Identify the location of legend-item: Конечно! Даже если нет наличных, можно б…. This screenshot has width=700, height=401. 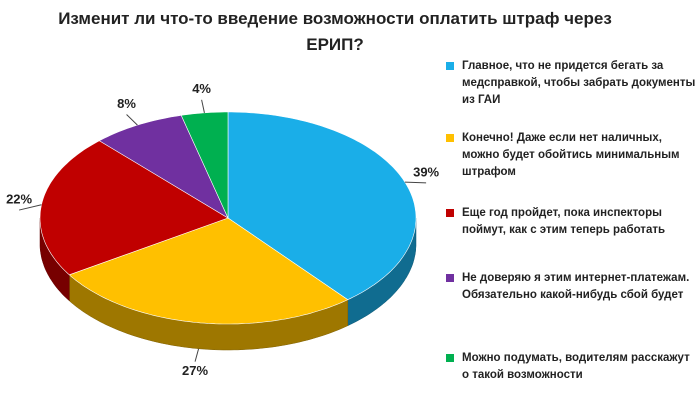
(568, 155).